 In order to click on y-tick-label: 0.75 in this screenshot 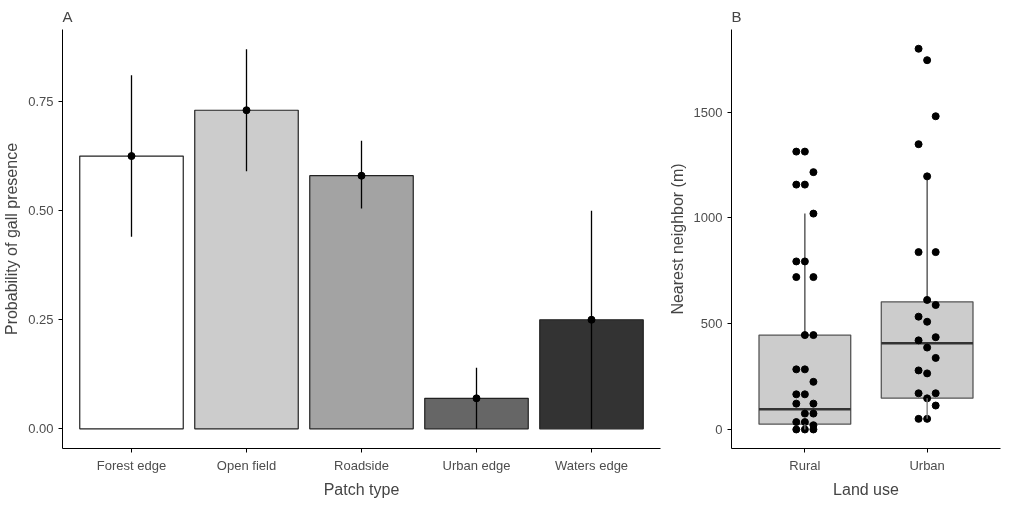, I will do `click(41, 102)`.